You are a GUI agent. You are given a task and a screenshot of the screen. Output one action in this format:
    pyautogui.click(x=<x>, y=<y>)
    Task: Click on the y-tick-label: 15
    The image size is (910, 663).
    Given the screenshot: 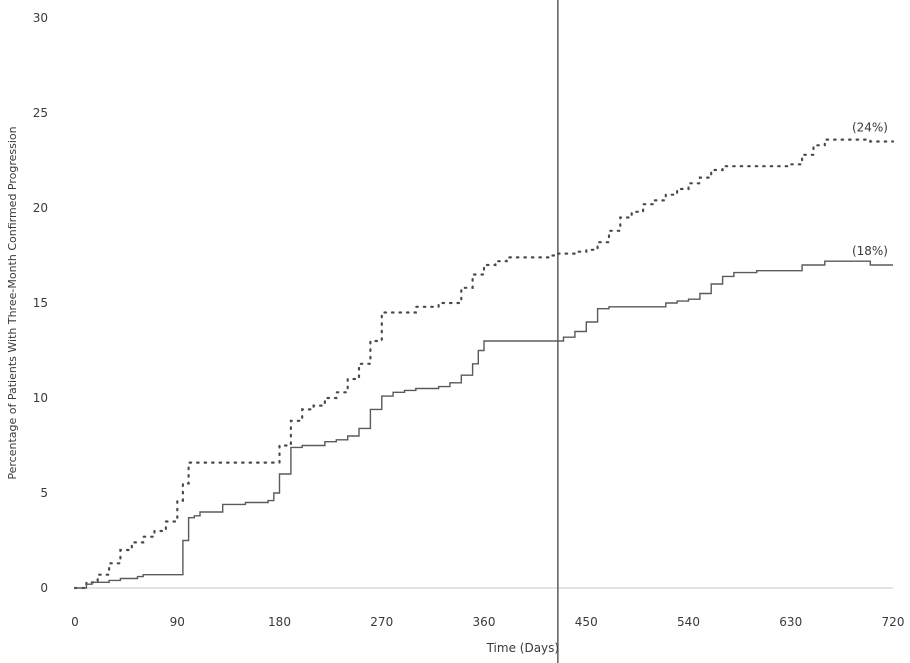 What is the action you would take?
    pyautogui.click(x=40, y=303)
    